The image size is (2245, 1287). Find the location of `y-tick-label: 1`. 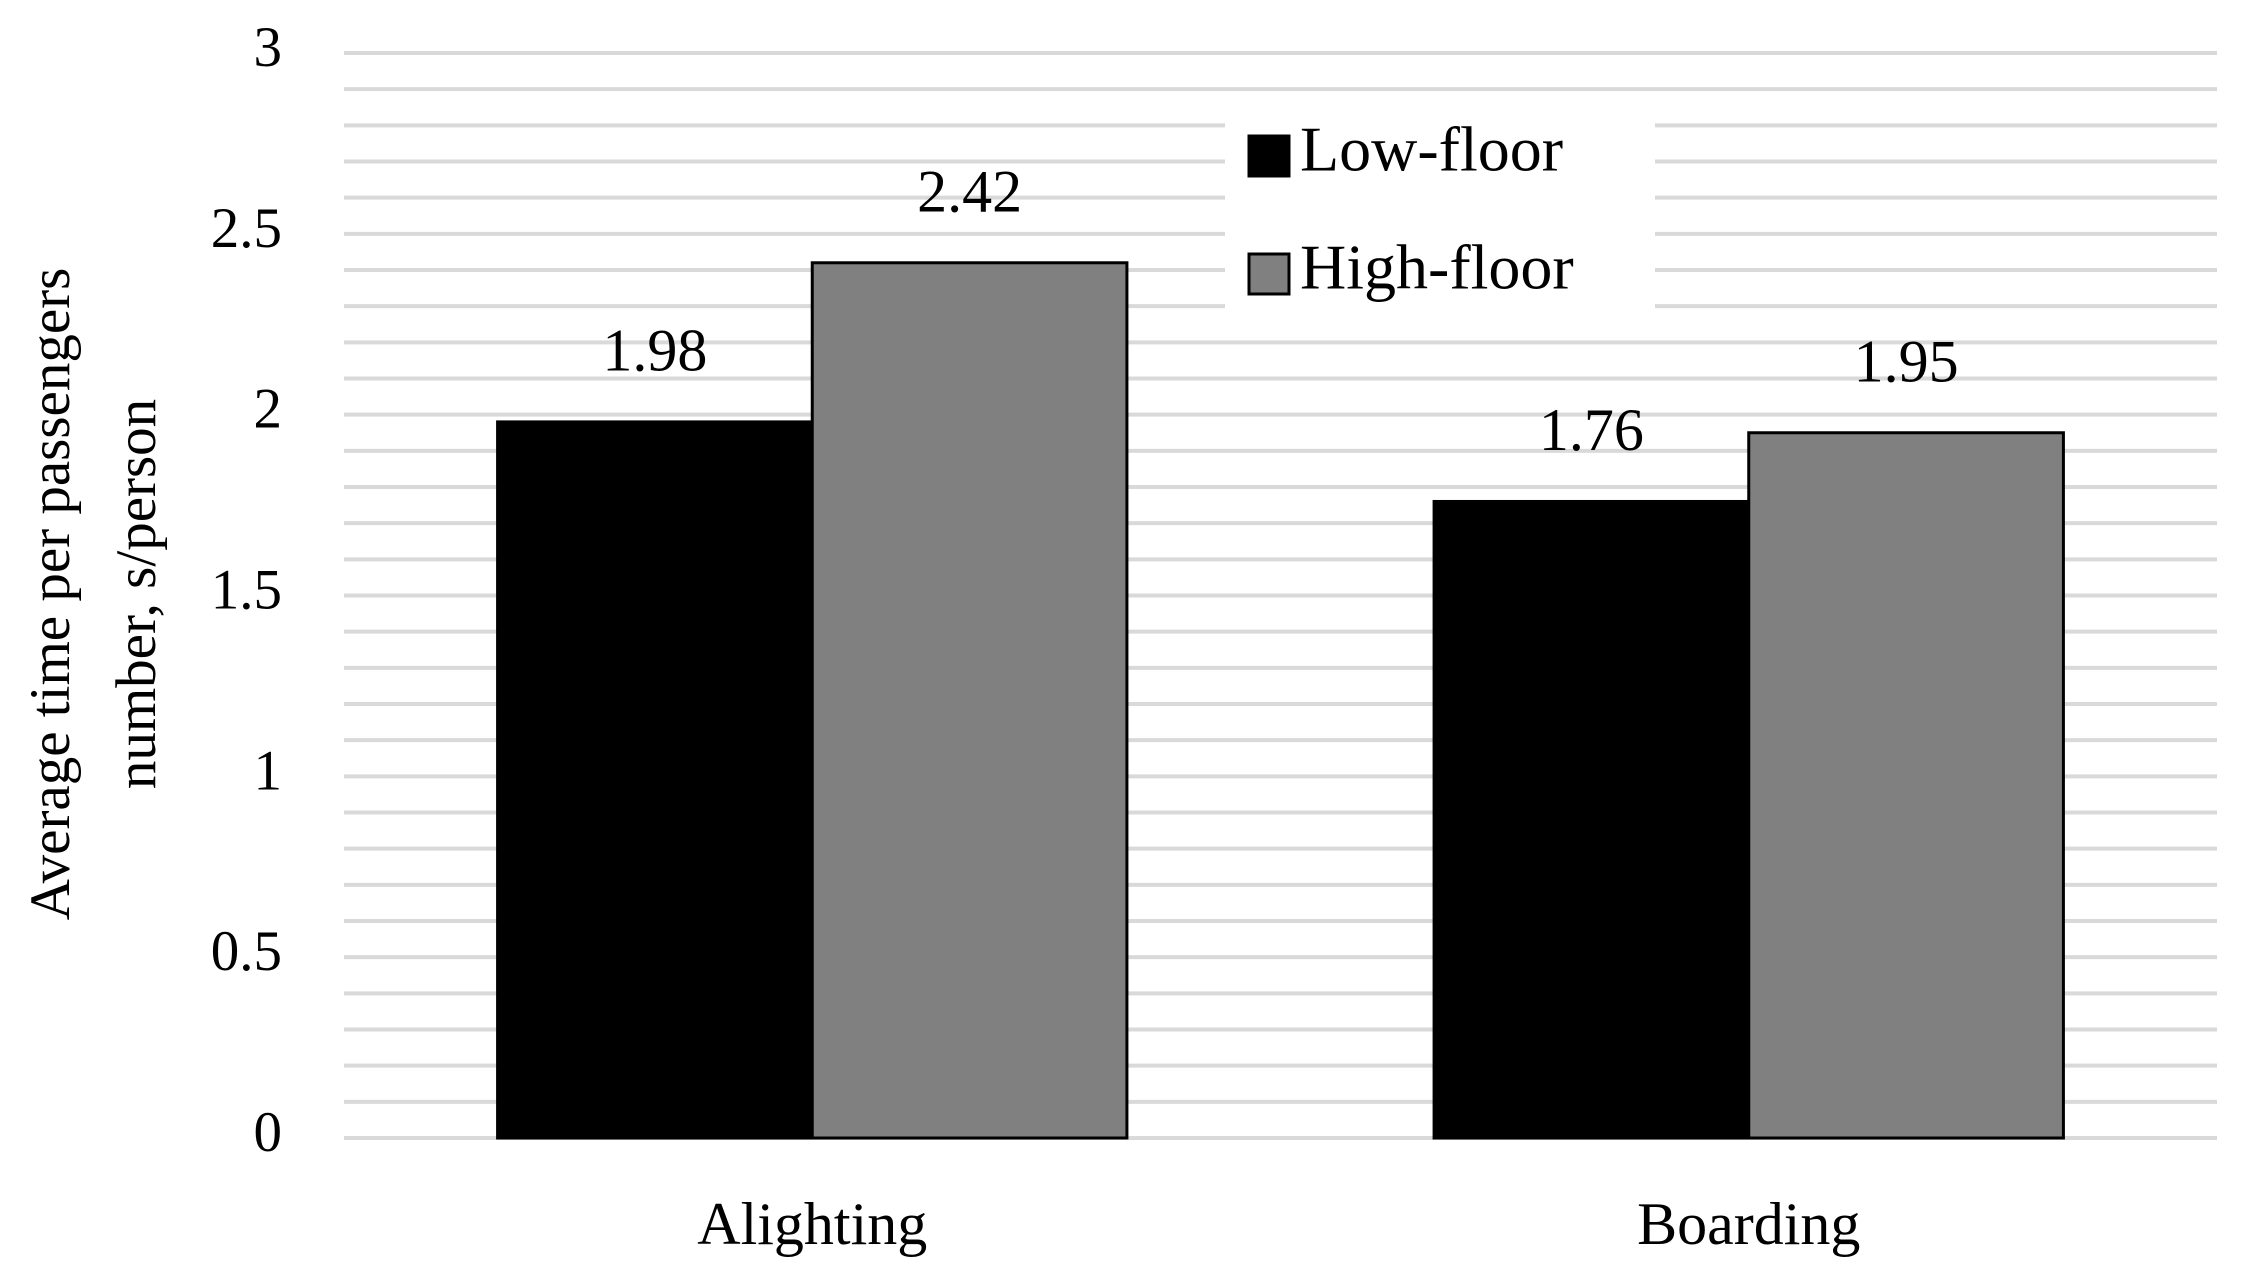

y-tick-label: 1 is located at coordinates (268, 770).